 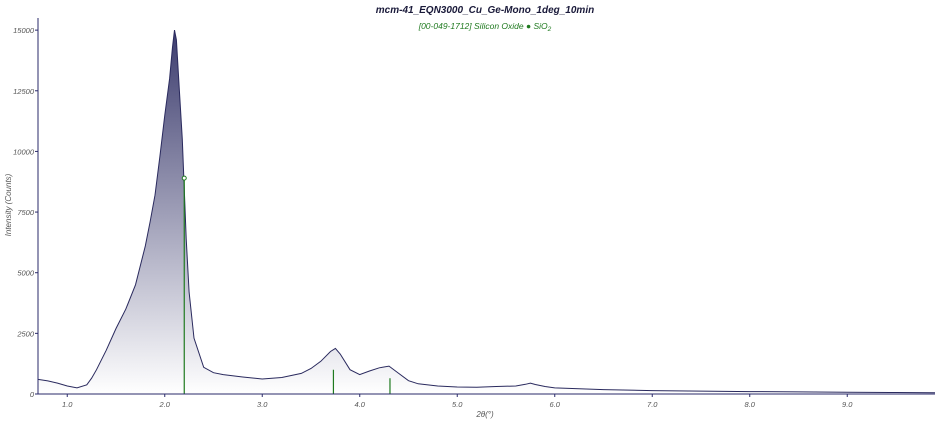 What do you see at coordinates (457, 404) in the screenshot?
I see `x-tick-label-4: 5.0` at bounding box center [457, 404].